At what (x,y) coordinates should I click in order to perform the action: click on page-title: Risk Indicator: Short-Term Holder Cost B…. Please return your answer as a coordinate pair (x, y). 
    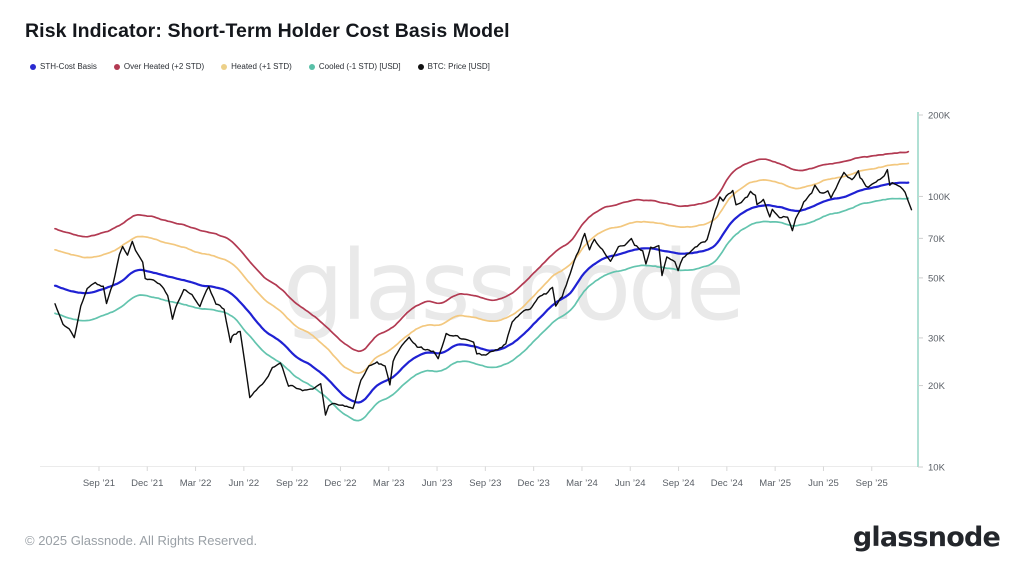
    Looking at the image, I should click on (267, 31).